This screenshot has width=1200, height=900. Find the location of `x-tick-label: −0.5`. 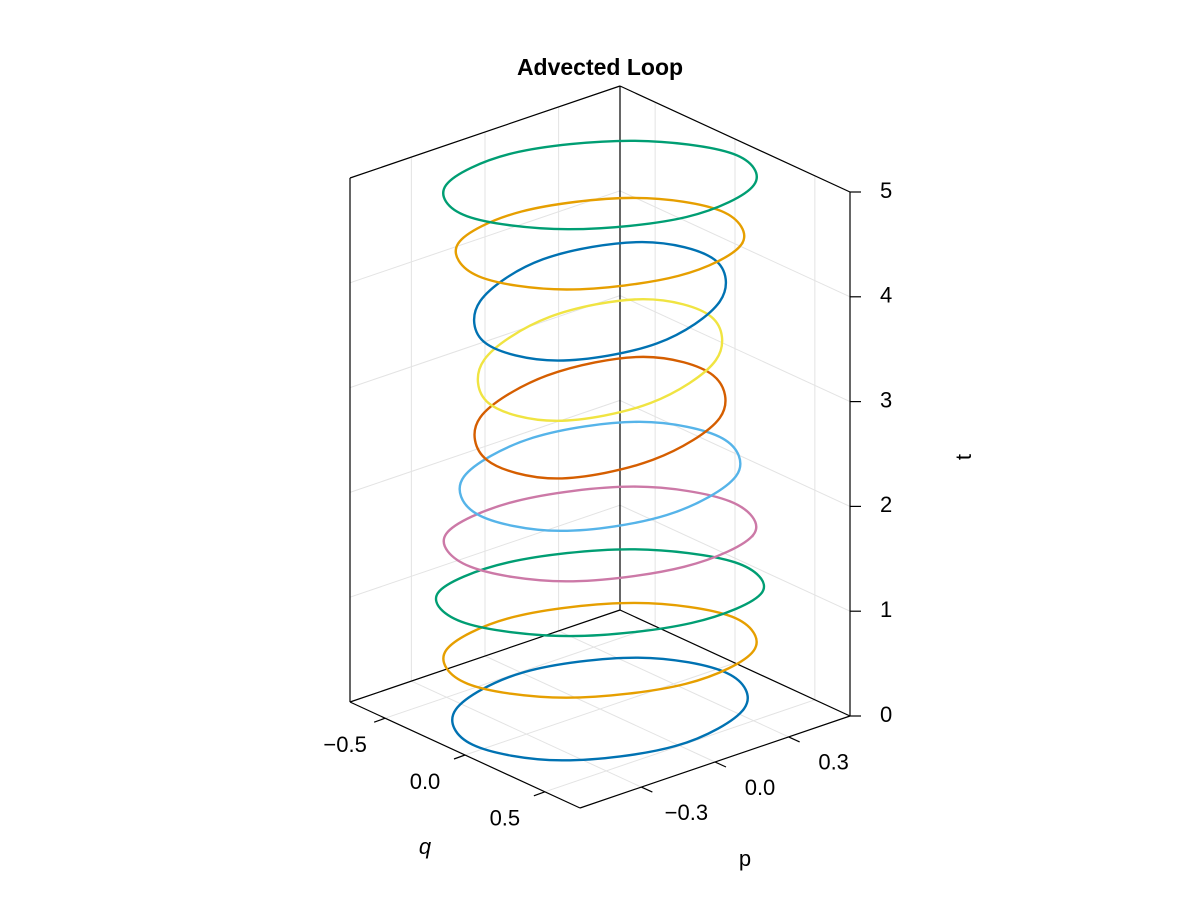

x-tick-label: −0.5 is located at coordinates (344, 744).